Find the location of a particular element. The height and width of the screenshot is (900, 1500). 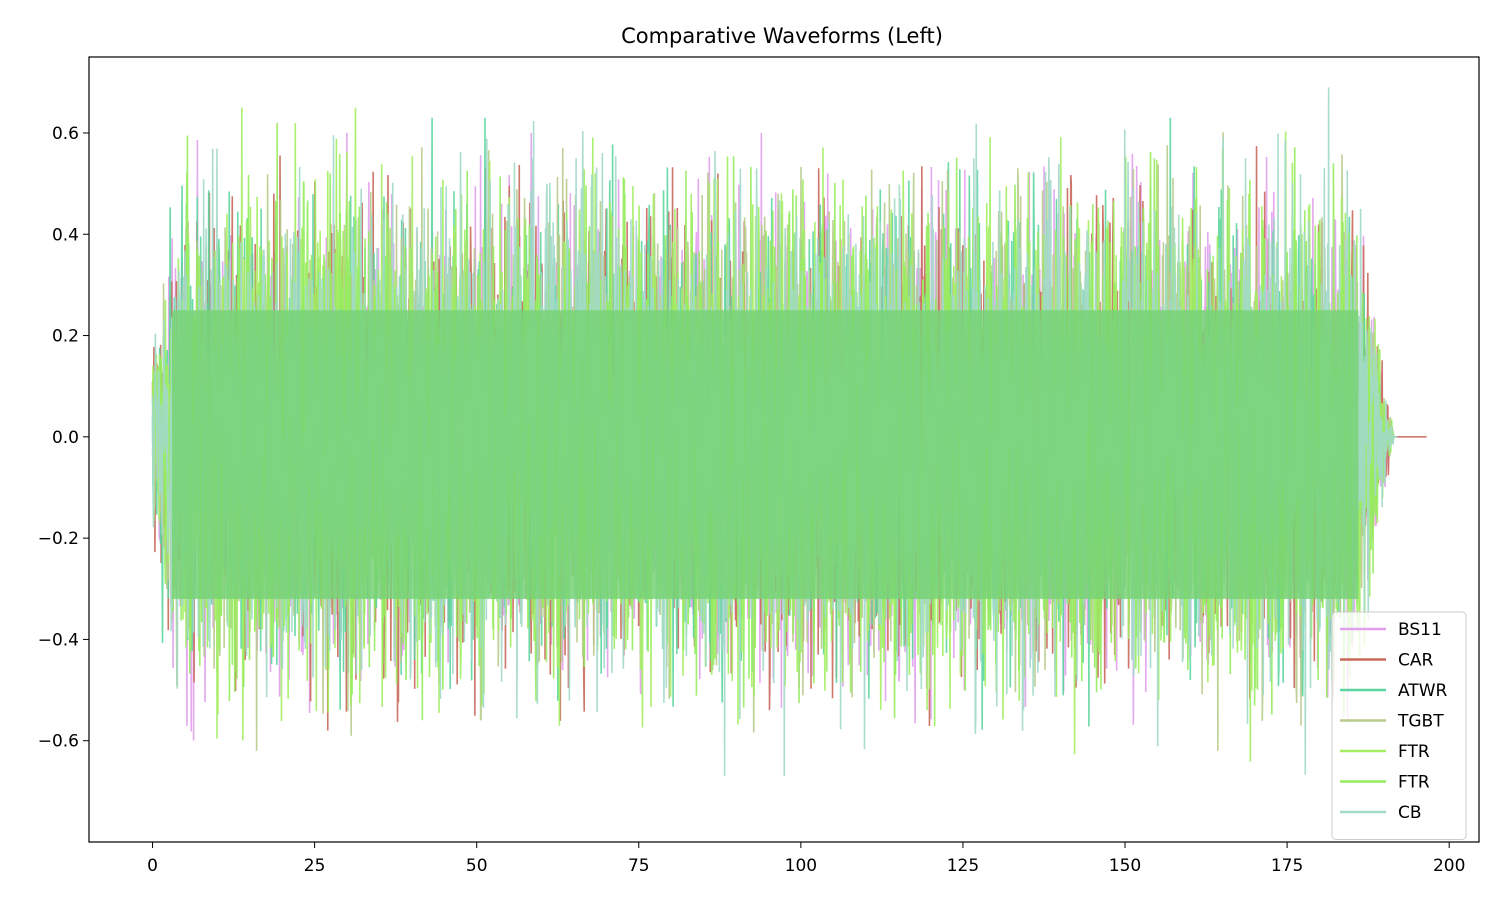

y-tick-label: 0.4 is located at coordinates (65, 235).